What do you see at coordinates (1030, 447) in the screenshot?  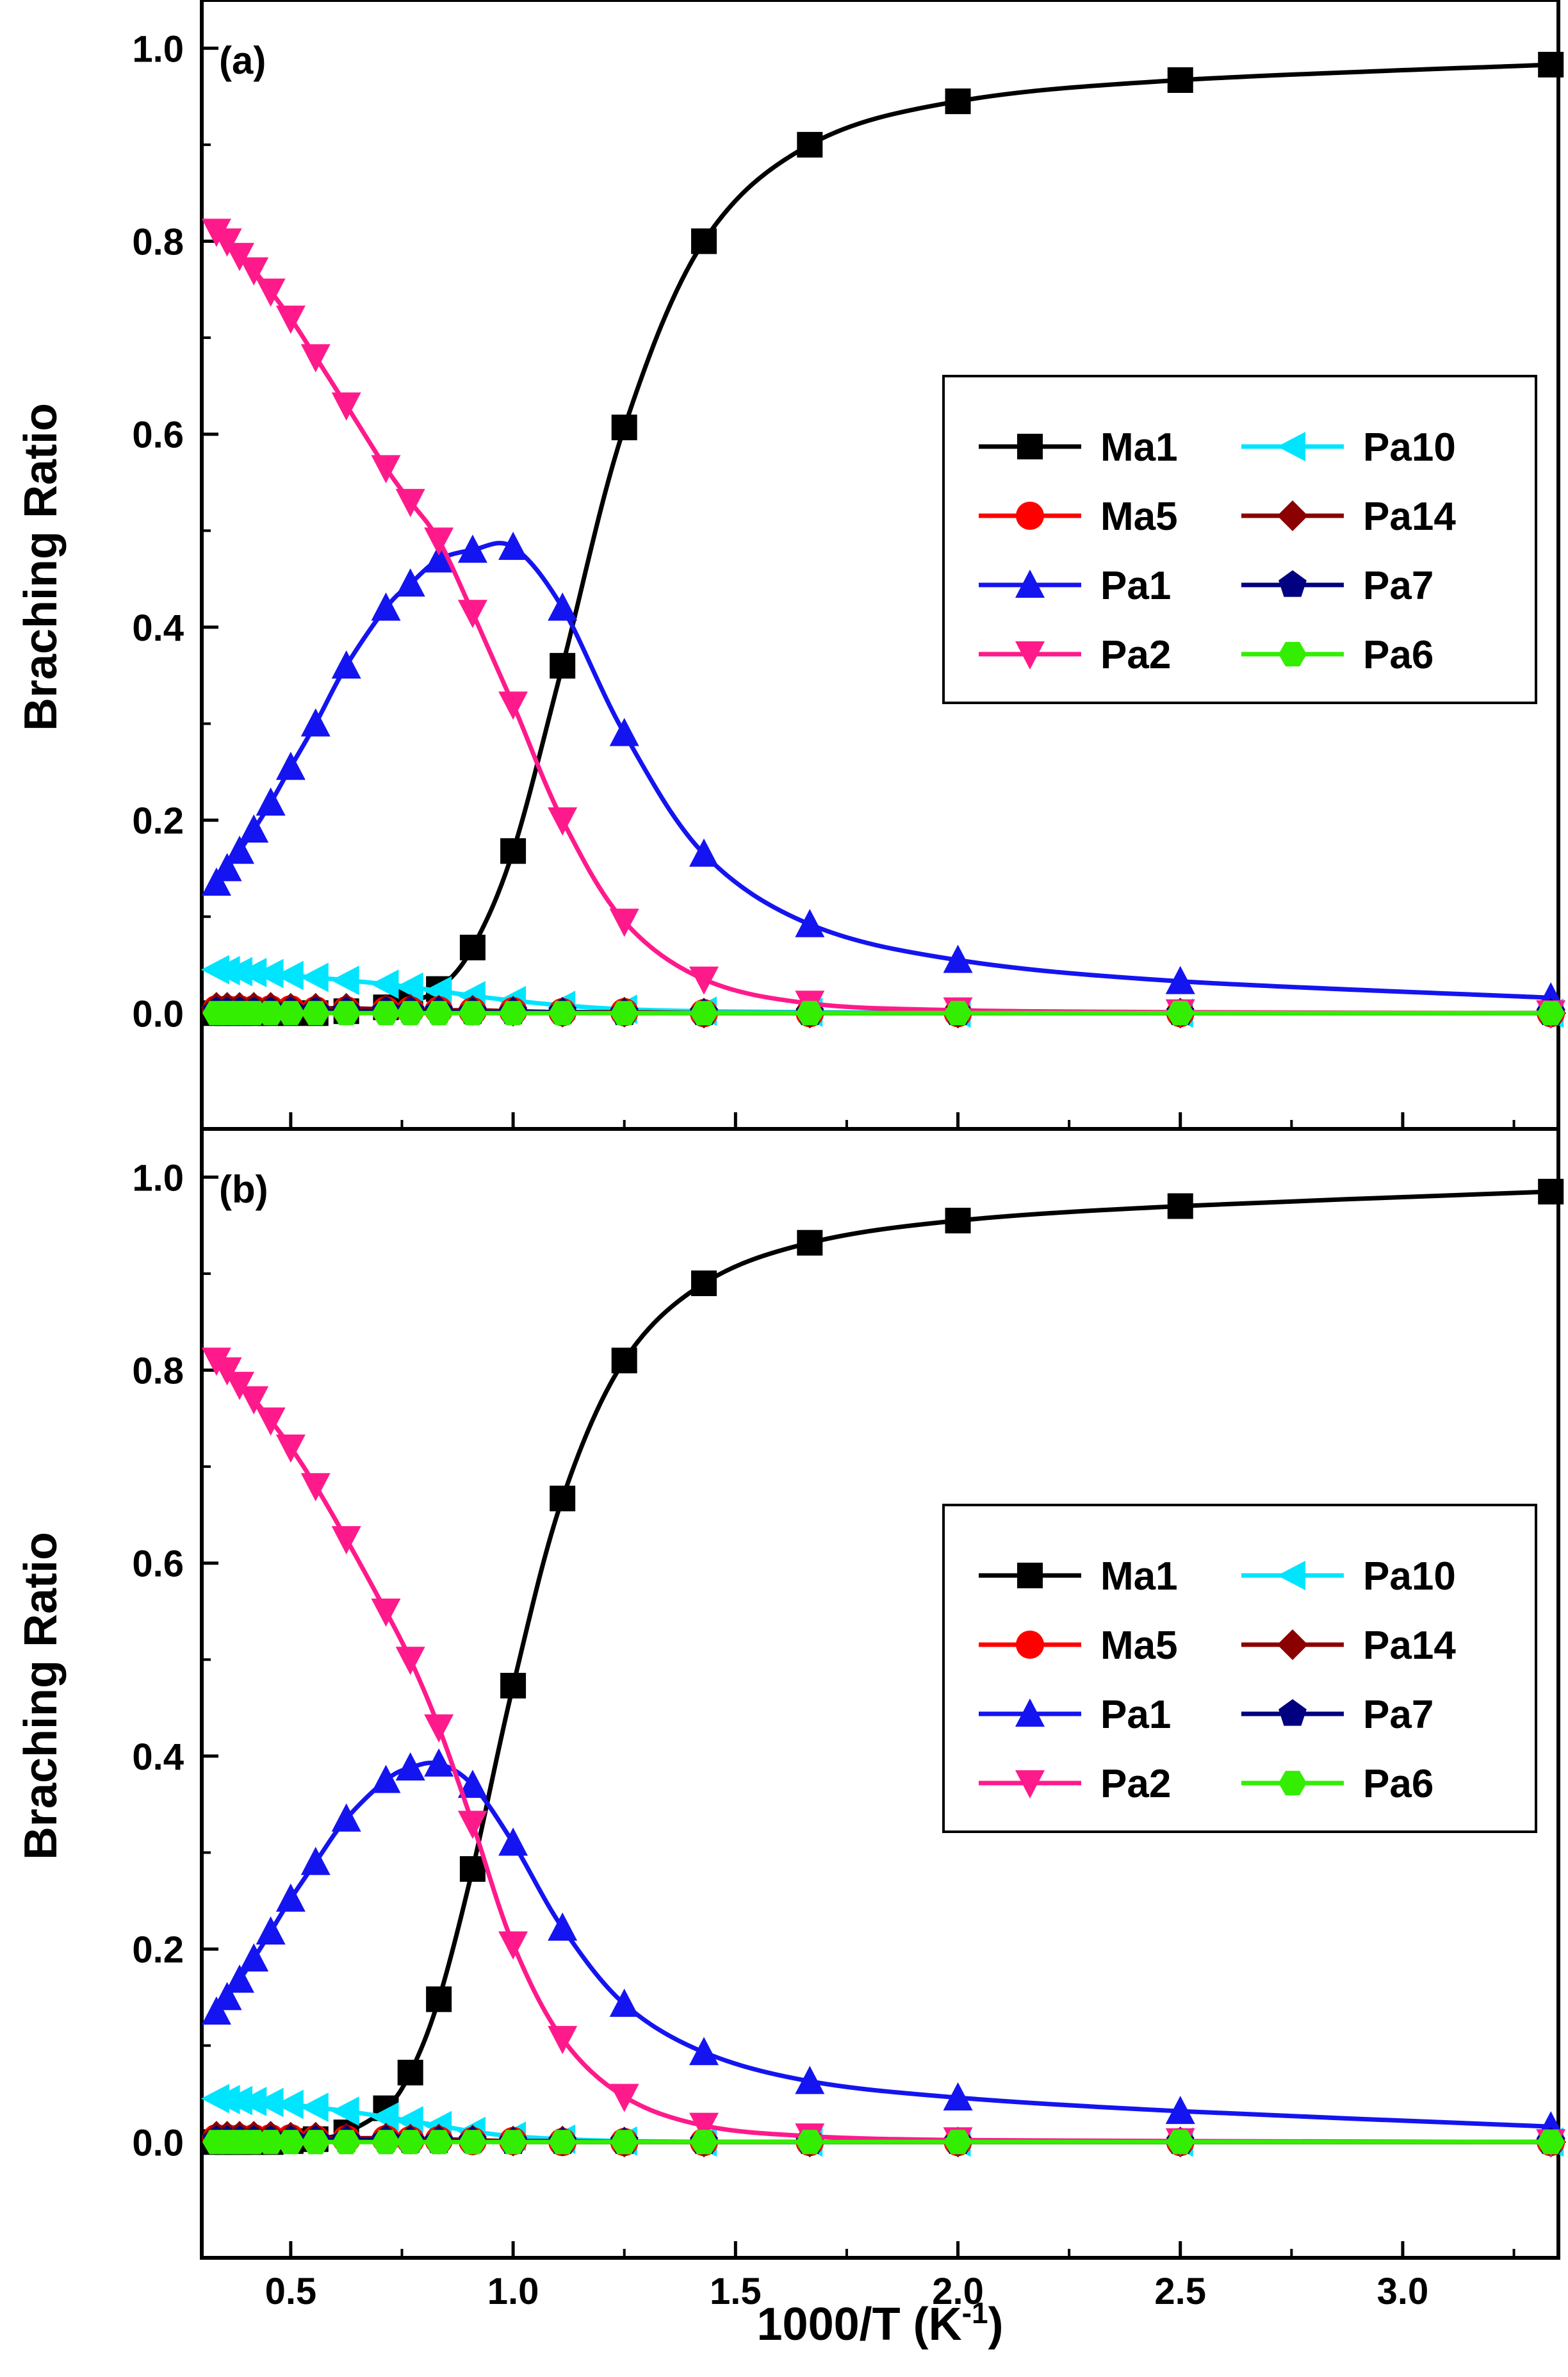 I see `legend-marker-ma1-a` at bounding box center [1030, 447].